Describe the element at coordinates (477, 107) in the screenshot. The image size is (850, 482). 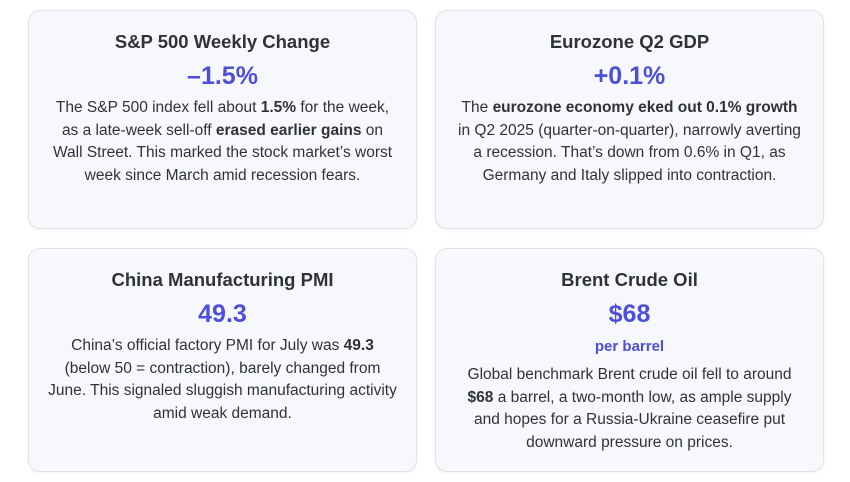
I see `desc-text: The` at that location.